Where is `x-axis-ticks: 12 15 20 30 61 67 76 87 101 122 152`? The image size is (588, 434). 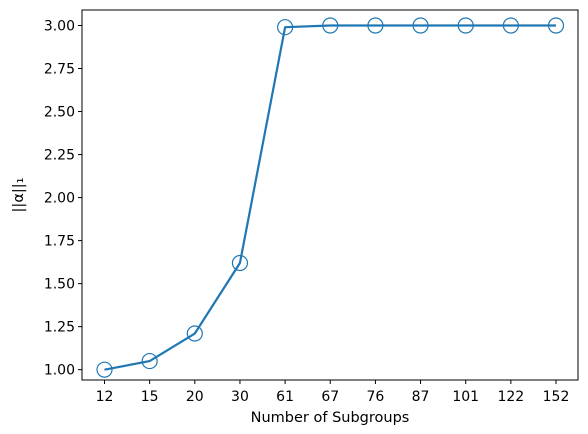
x-axis-ticks: 12 15 20 30 61 67 76 87 101 122 152 is located at coordinates (333, 392).